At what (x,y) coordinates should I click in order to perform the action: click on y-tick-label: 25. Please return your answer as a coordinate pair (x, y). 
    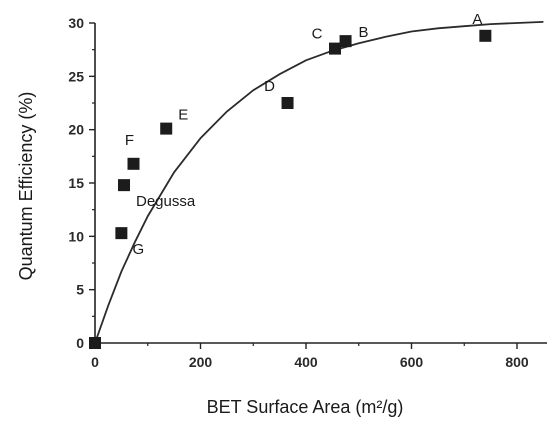
    Looking at the image, I should click on (76, 76).